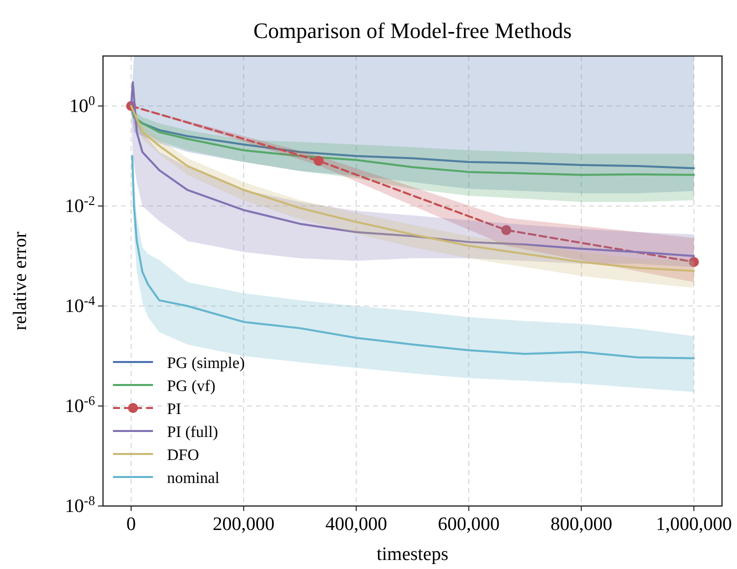 Image resolution: width=737 pixels, height=569 pixels. I want to click on y-tick-label: 10$^{-6}$, so click(80, 404).